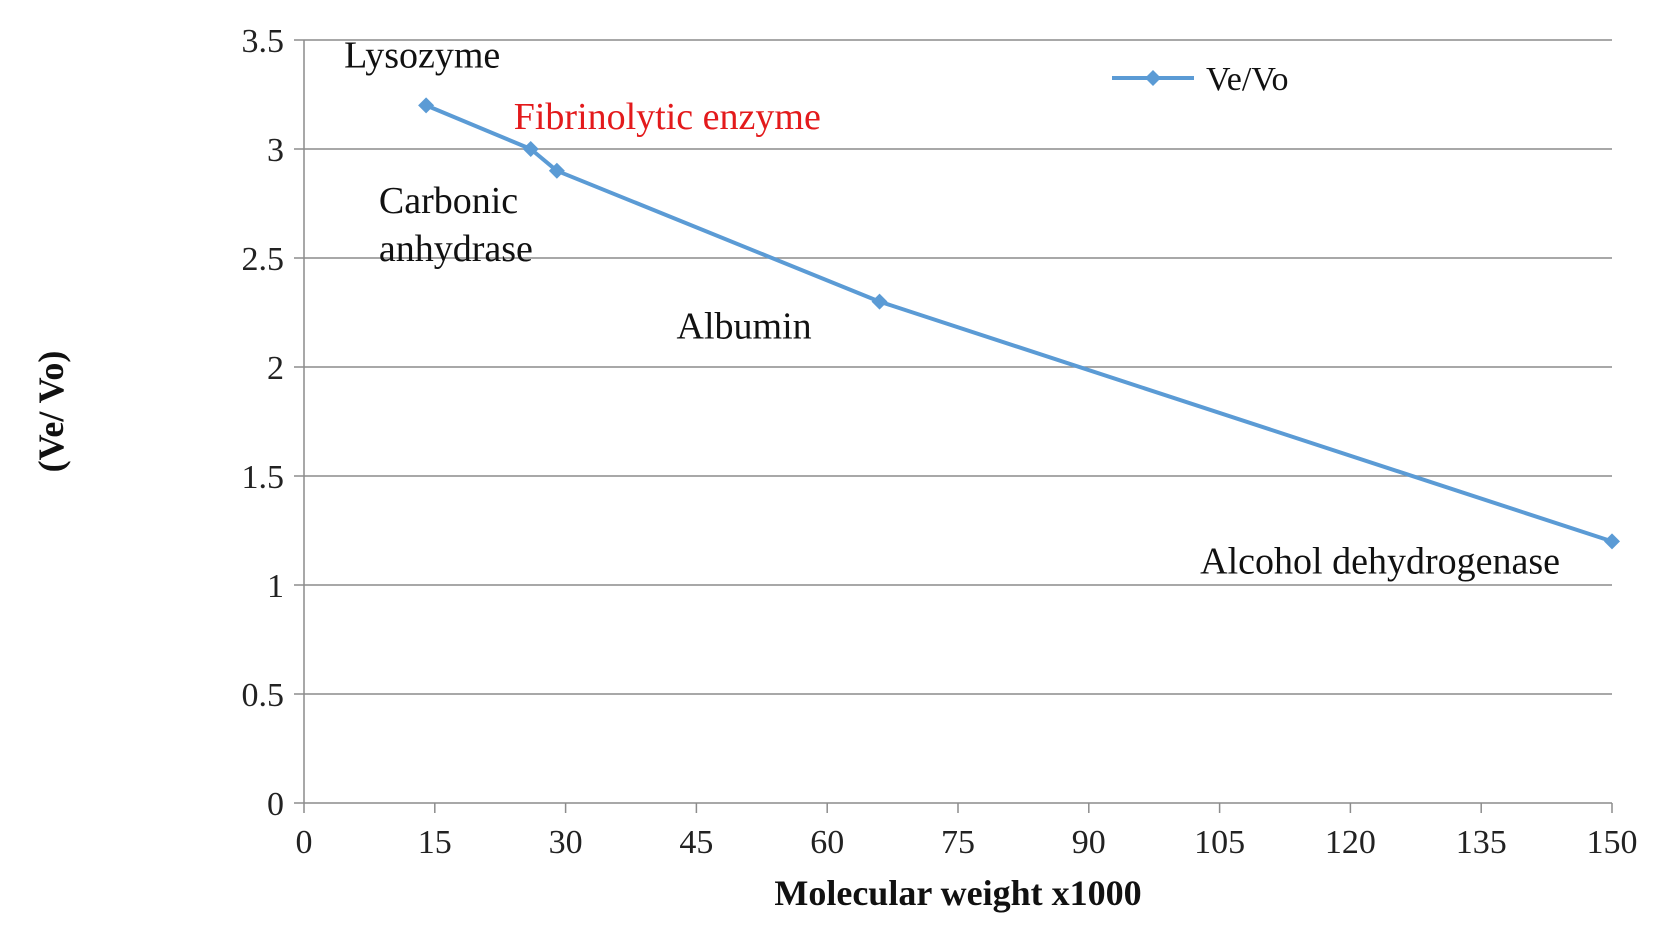 The image size is (1673, 945). What do you see at coordinates (958, 842) in the screenshot?
I see `x-tick-label: 75` at bounding box center [958, 842].